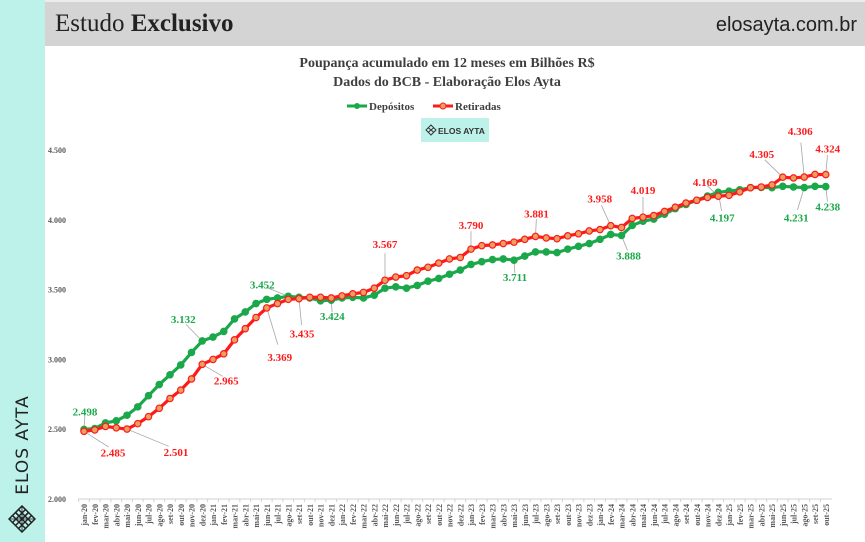 The image size is (865, 542). What do you see at coordinates (589, 515) in the screenshot?
I see `x-tick-label: dez-23` at bounding box center [589, 515].